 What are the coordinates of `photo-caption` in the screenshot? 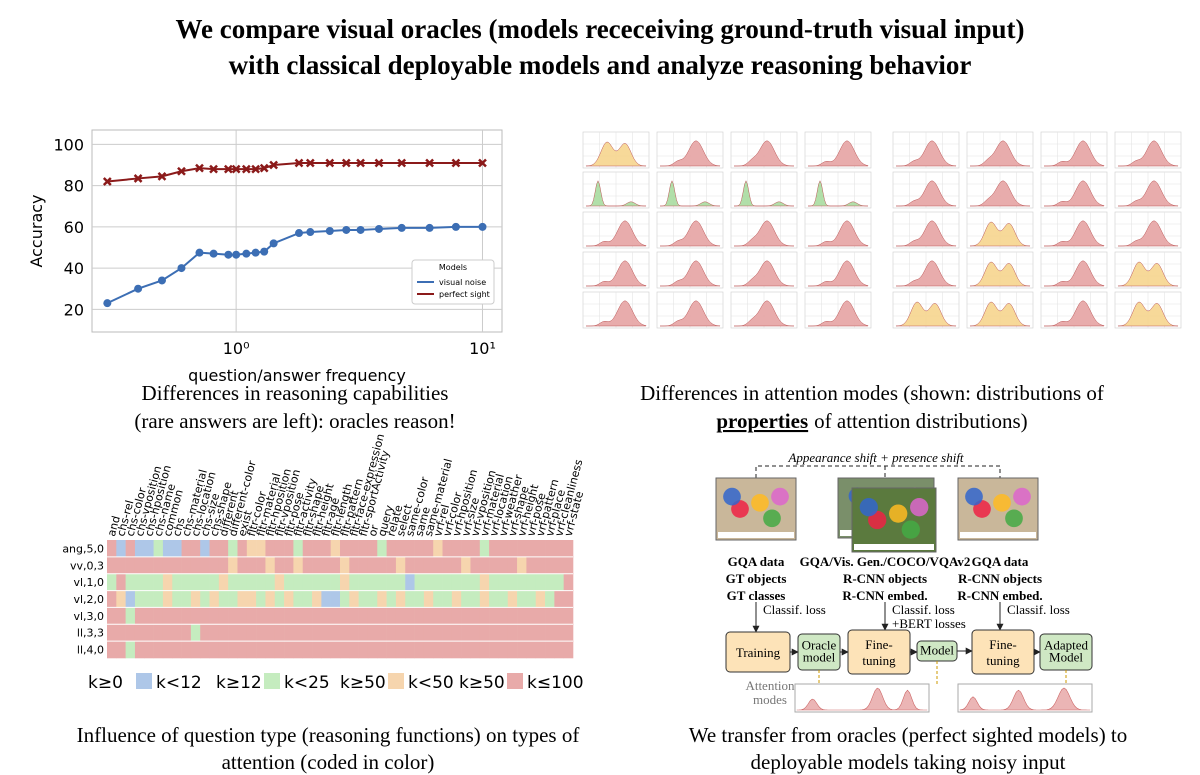 It's located at (894, 547).